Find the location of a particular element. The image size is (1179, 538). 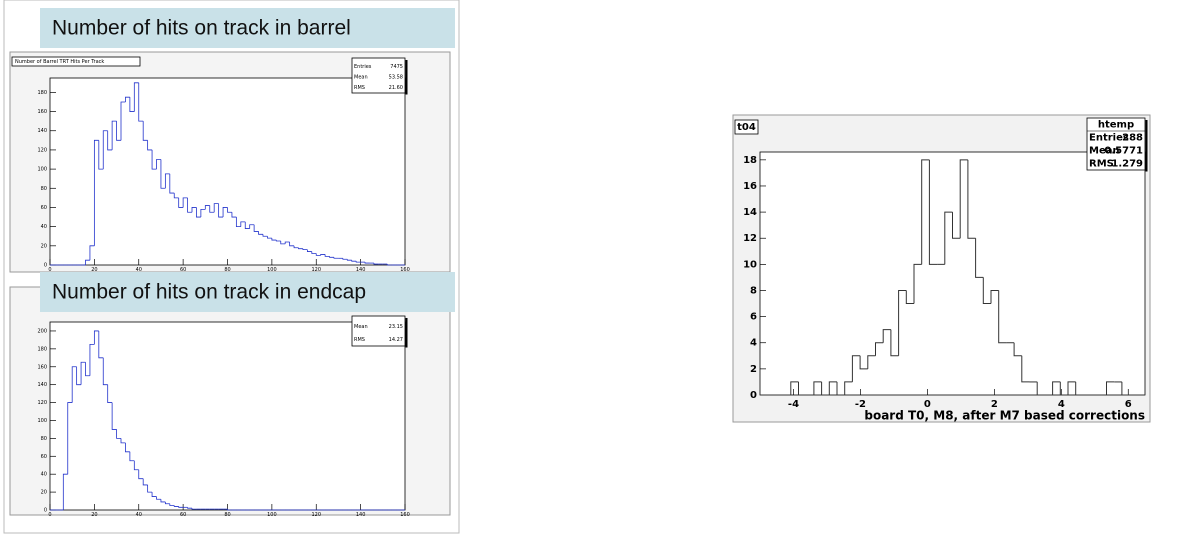

y-tick-label: 20 is located at coordinates (44, 493).